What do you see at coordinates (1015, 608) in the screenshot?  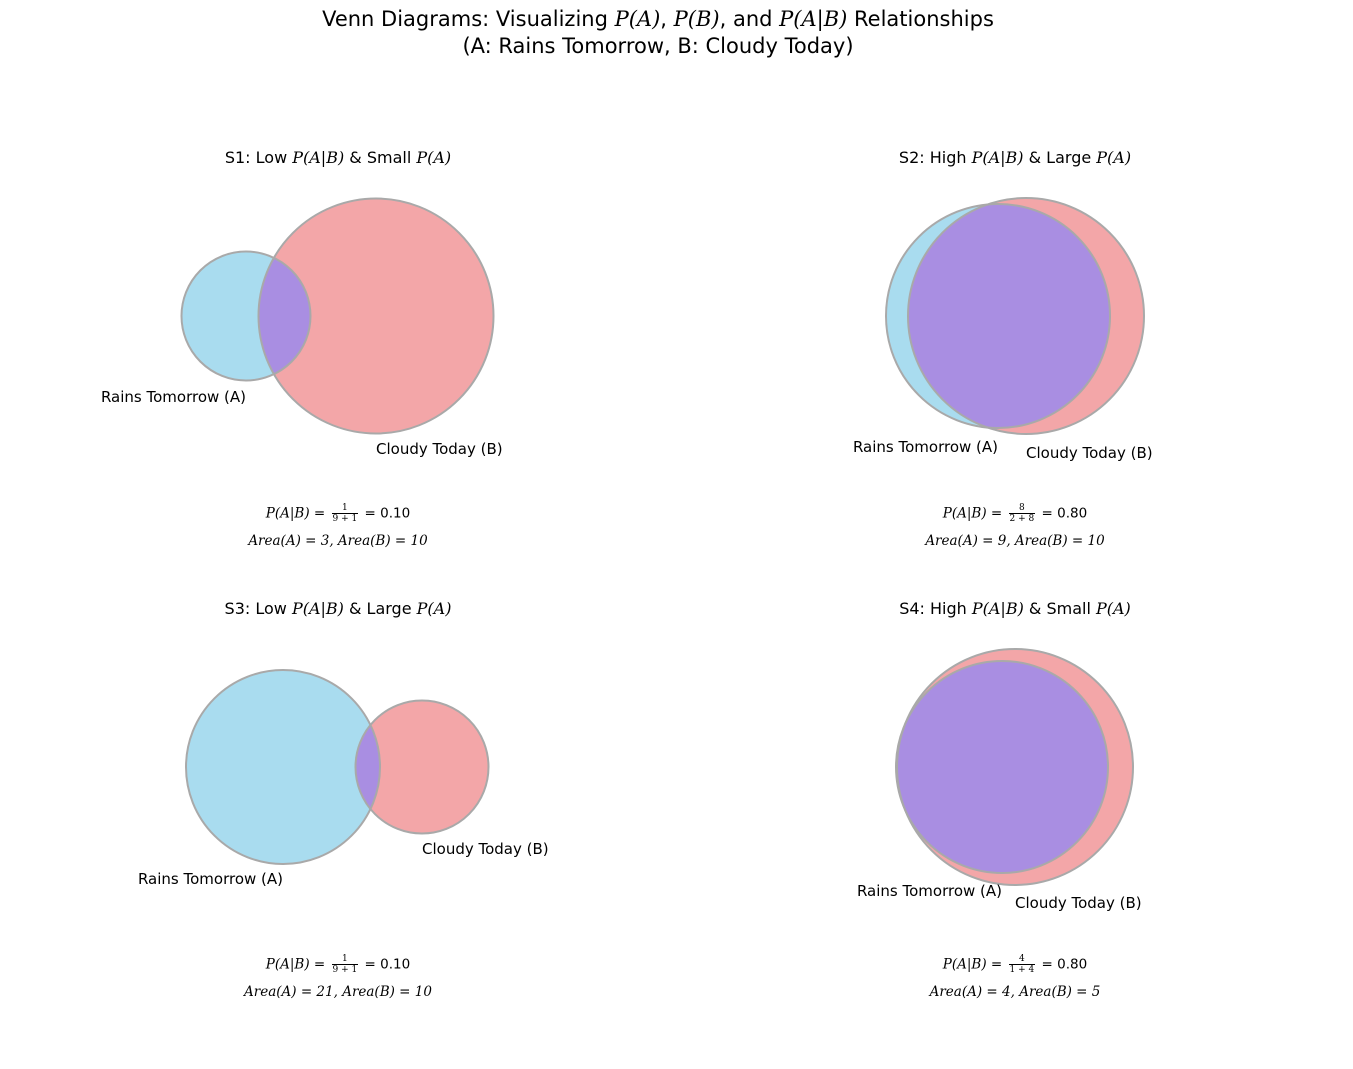 I see `panel-title: S4: High P(A|B) & Small P(A)` at bounding box center [1015, 608].